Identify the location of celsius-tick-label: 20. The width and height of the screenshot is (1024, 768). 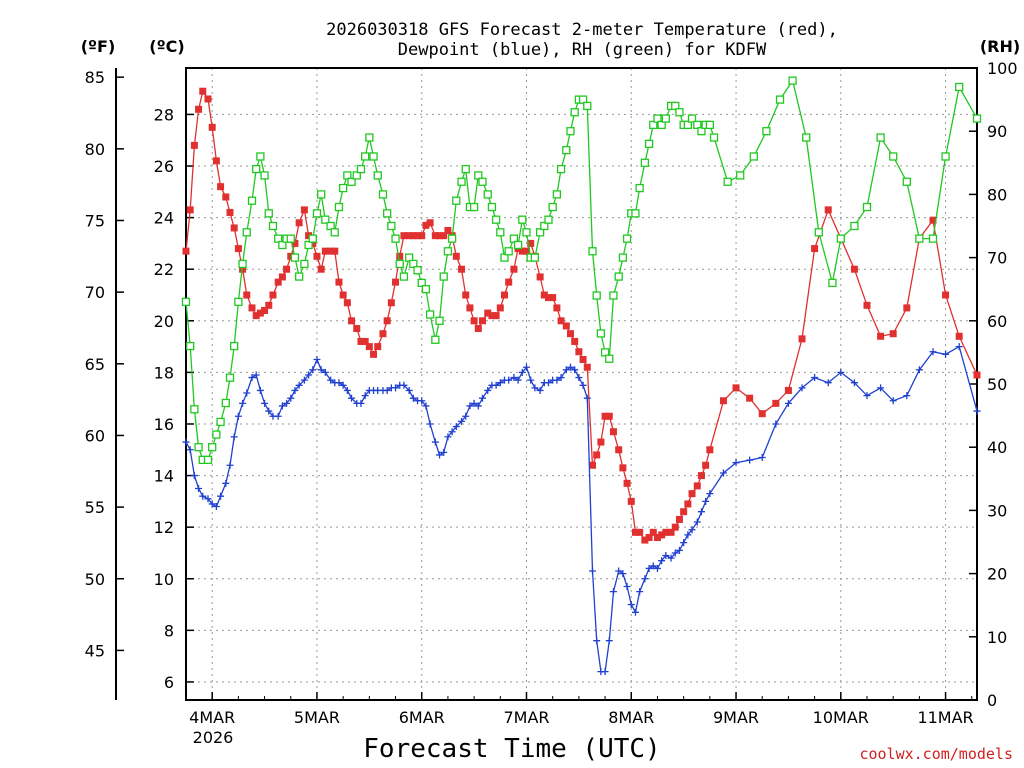
(164, 321).